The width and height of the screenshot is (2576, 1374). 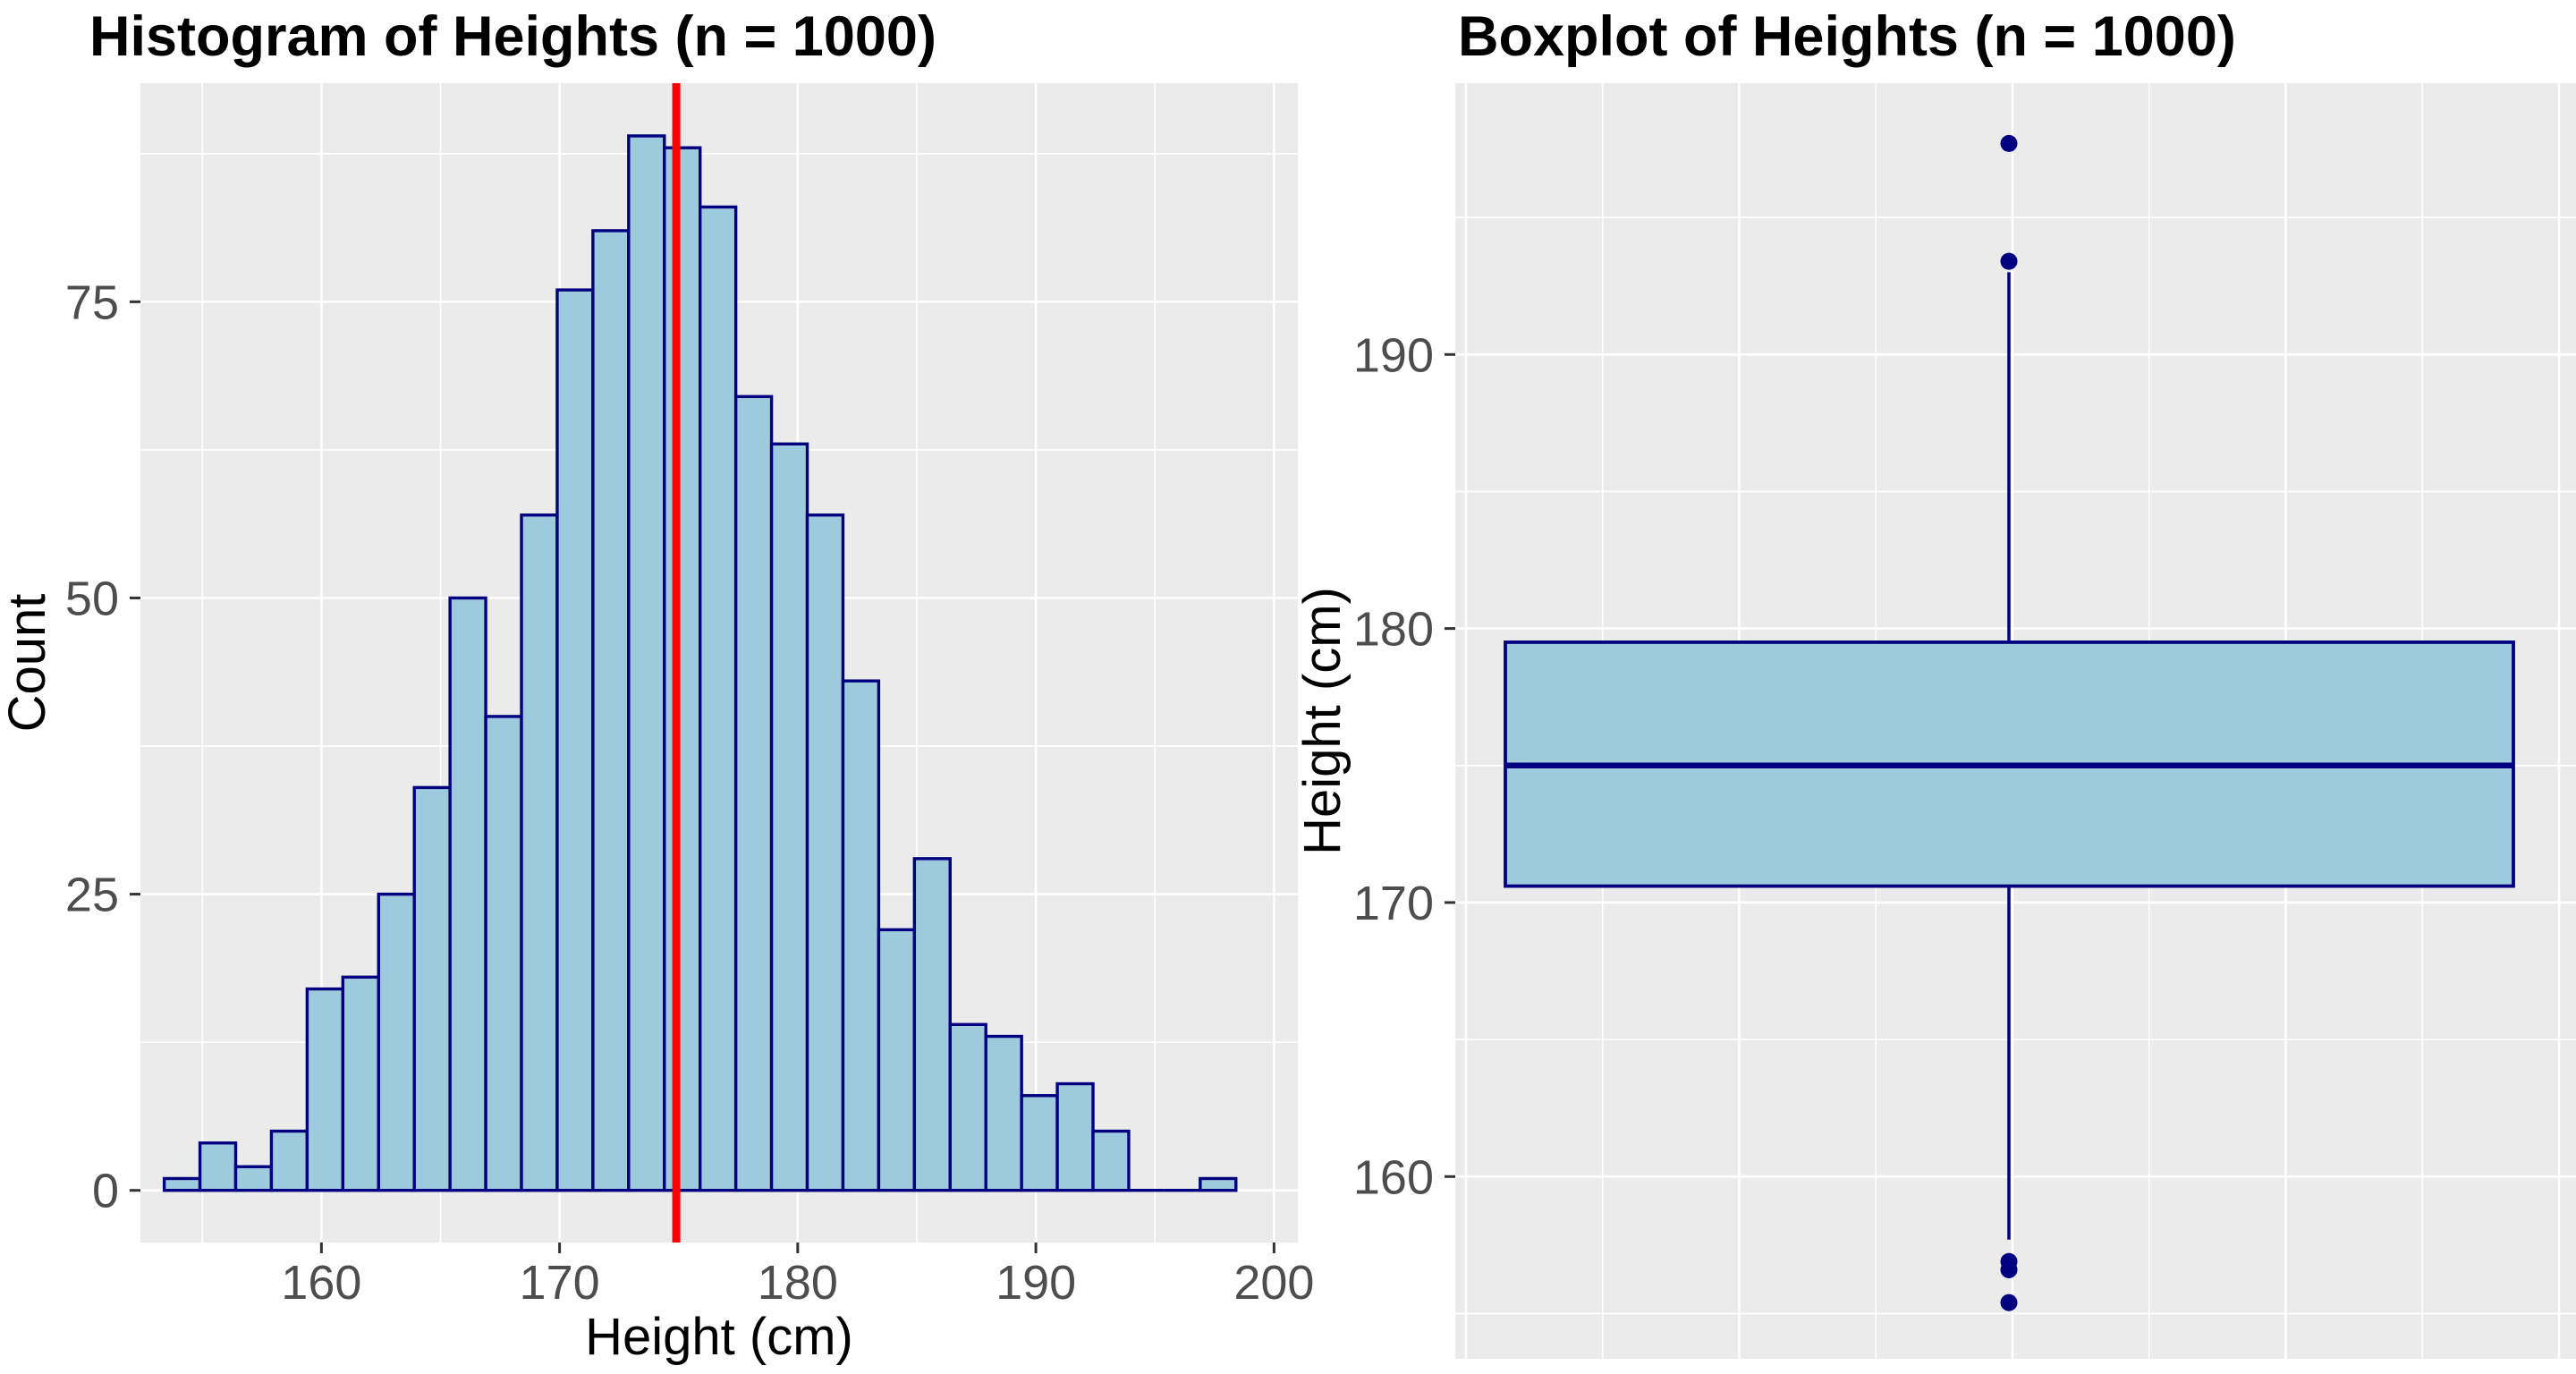 What do you see at coordinates (1273, 1283) in the screenshot?
I see `histogram-x-tick-label: 200` at bounding box center [1273, 1283].